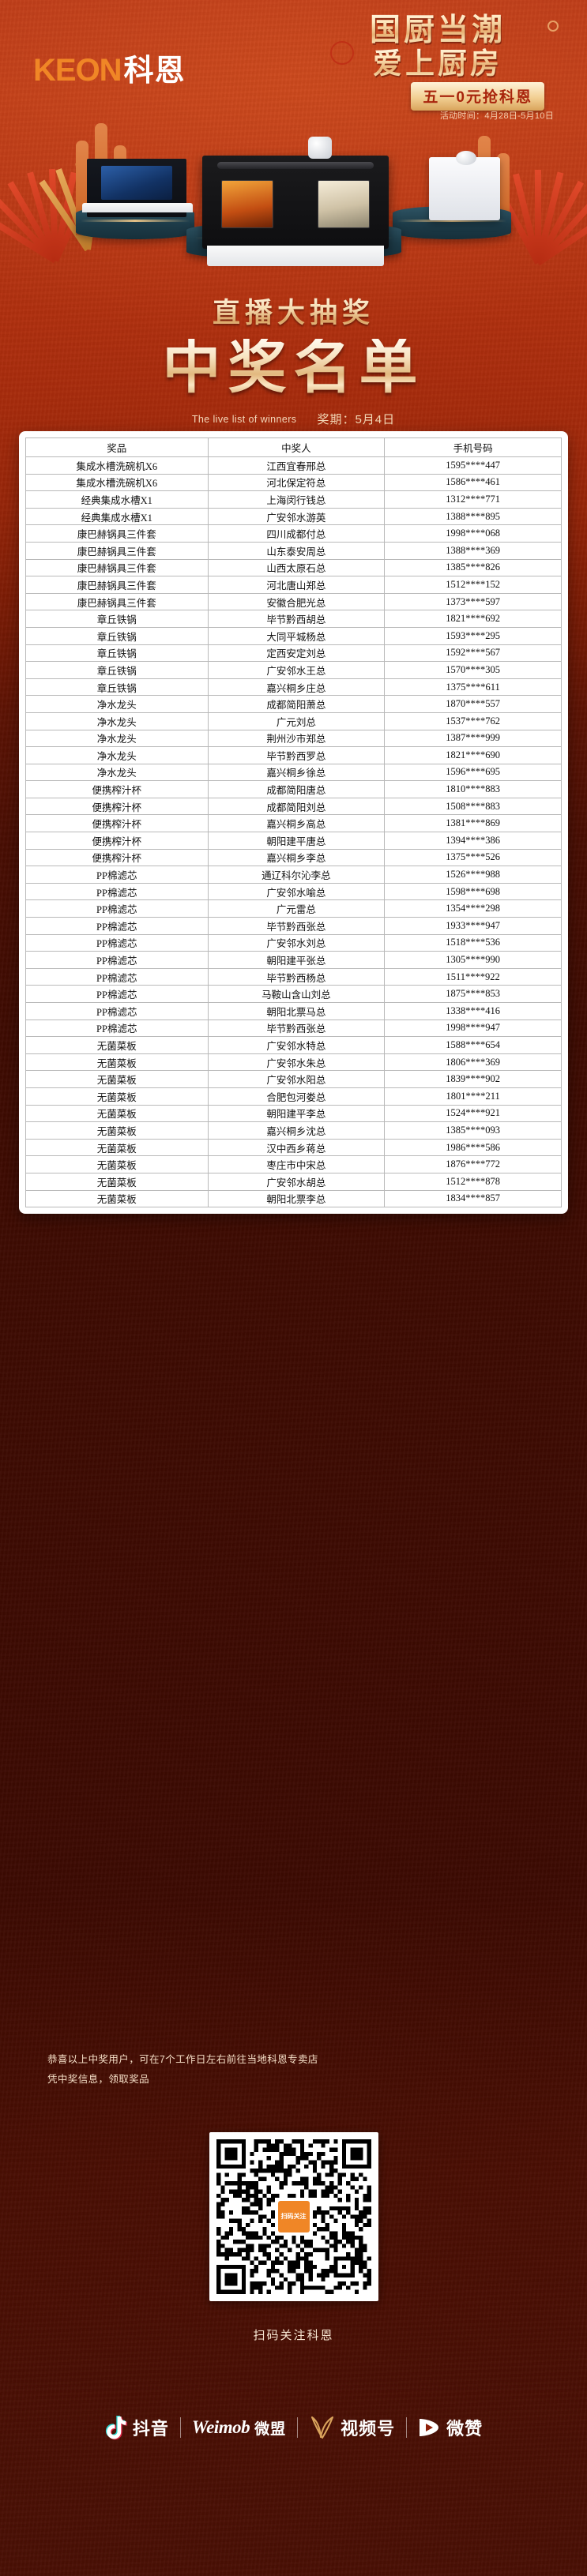  What do you see at coordinates (473, 1079) in the screenshot?
I see `cell-phone: 1839****902` at bounding box center [473, 1079].